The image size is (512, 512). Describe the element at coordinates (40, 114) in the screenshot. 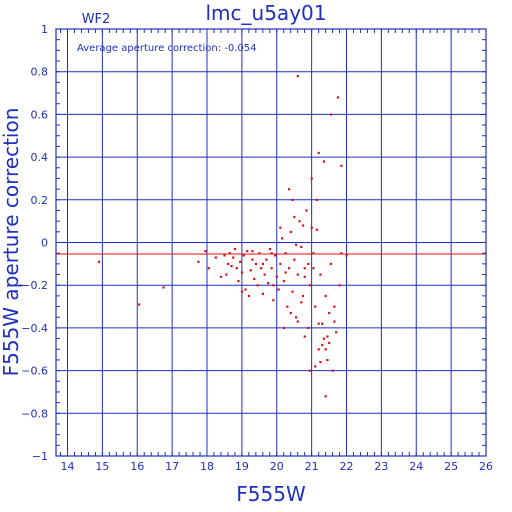

I see `y-tick-label: 0.6` at that location.